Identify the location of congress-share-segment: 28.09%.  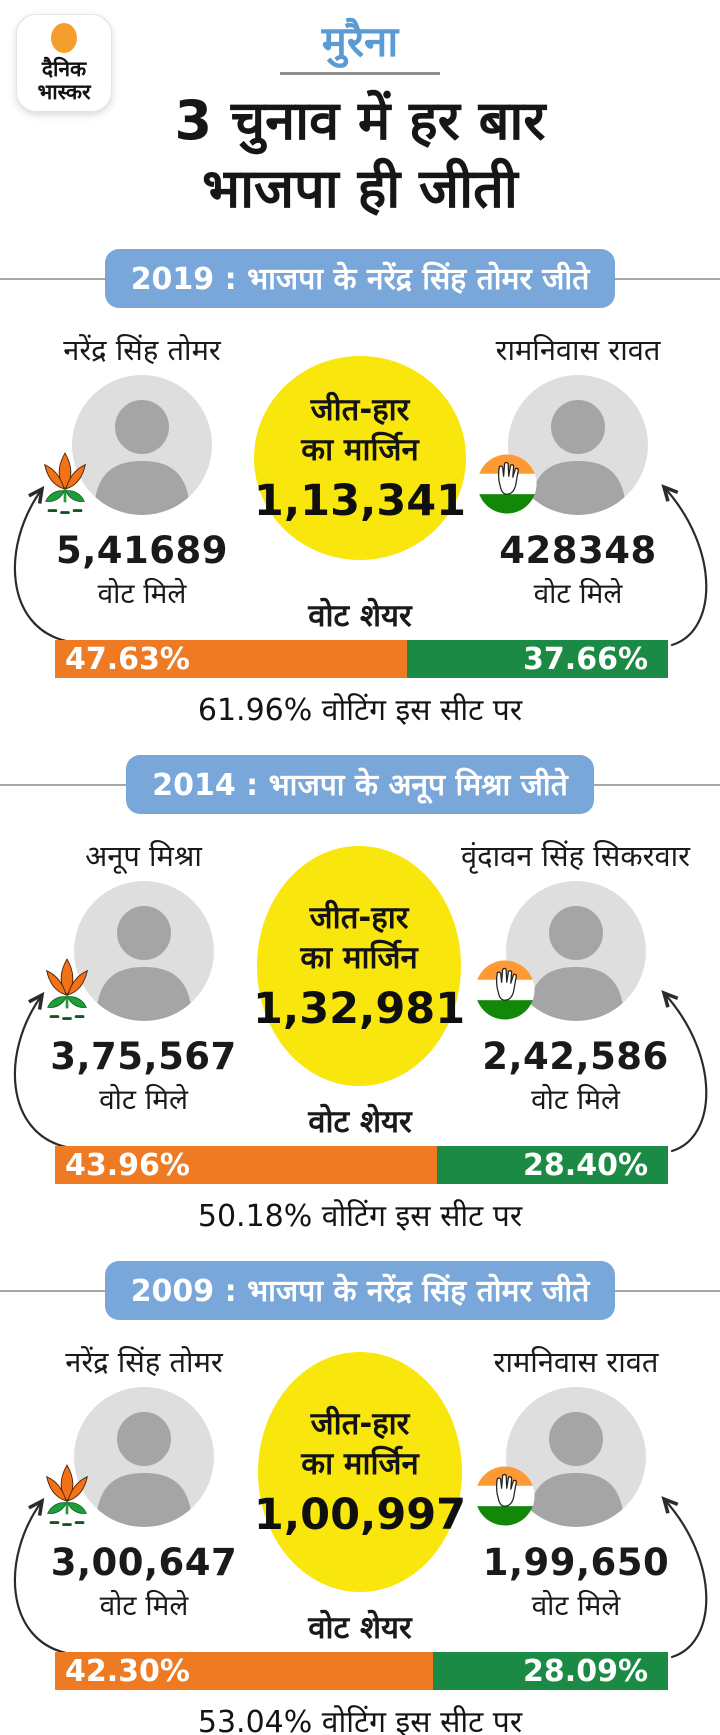
(550, 1671).